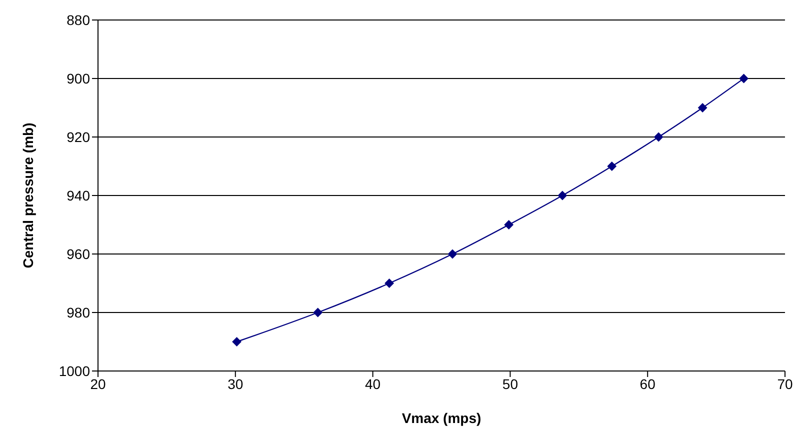  What do you see at coordinates (510, 384) in the screenshot?
I see `x-tick-label: 50` at bounding box center [510, 384].